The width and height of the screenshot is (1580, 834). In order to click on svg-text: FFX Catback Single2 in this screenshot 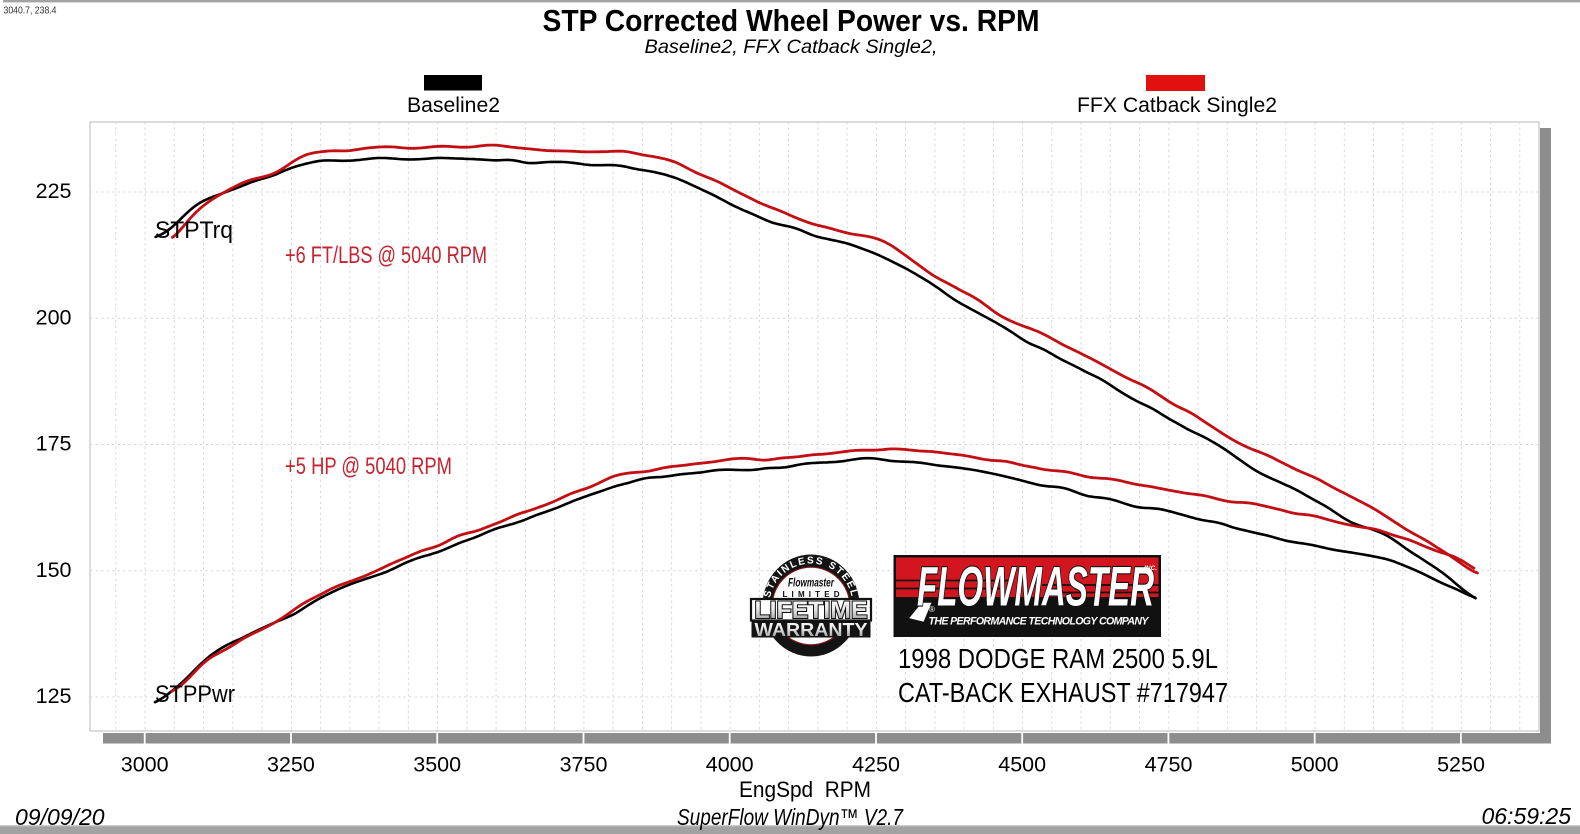, I will do `click(1177, 105)`.